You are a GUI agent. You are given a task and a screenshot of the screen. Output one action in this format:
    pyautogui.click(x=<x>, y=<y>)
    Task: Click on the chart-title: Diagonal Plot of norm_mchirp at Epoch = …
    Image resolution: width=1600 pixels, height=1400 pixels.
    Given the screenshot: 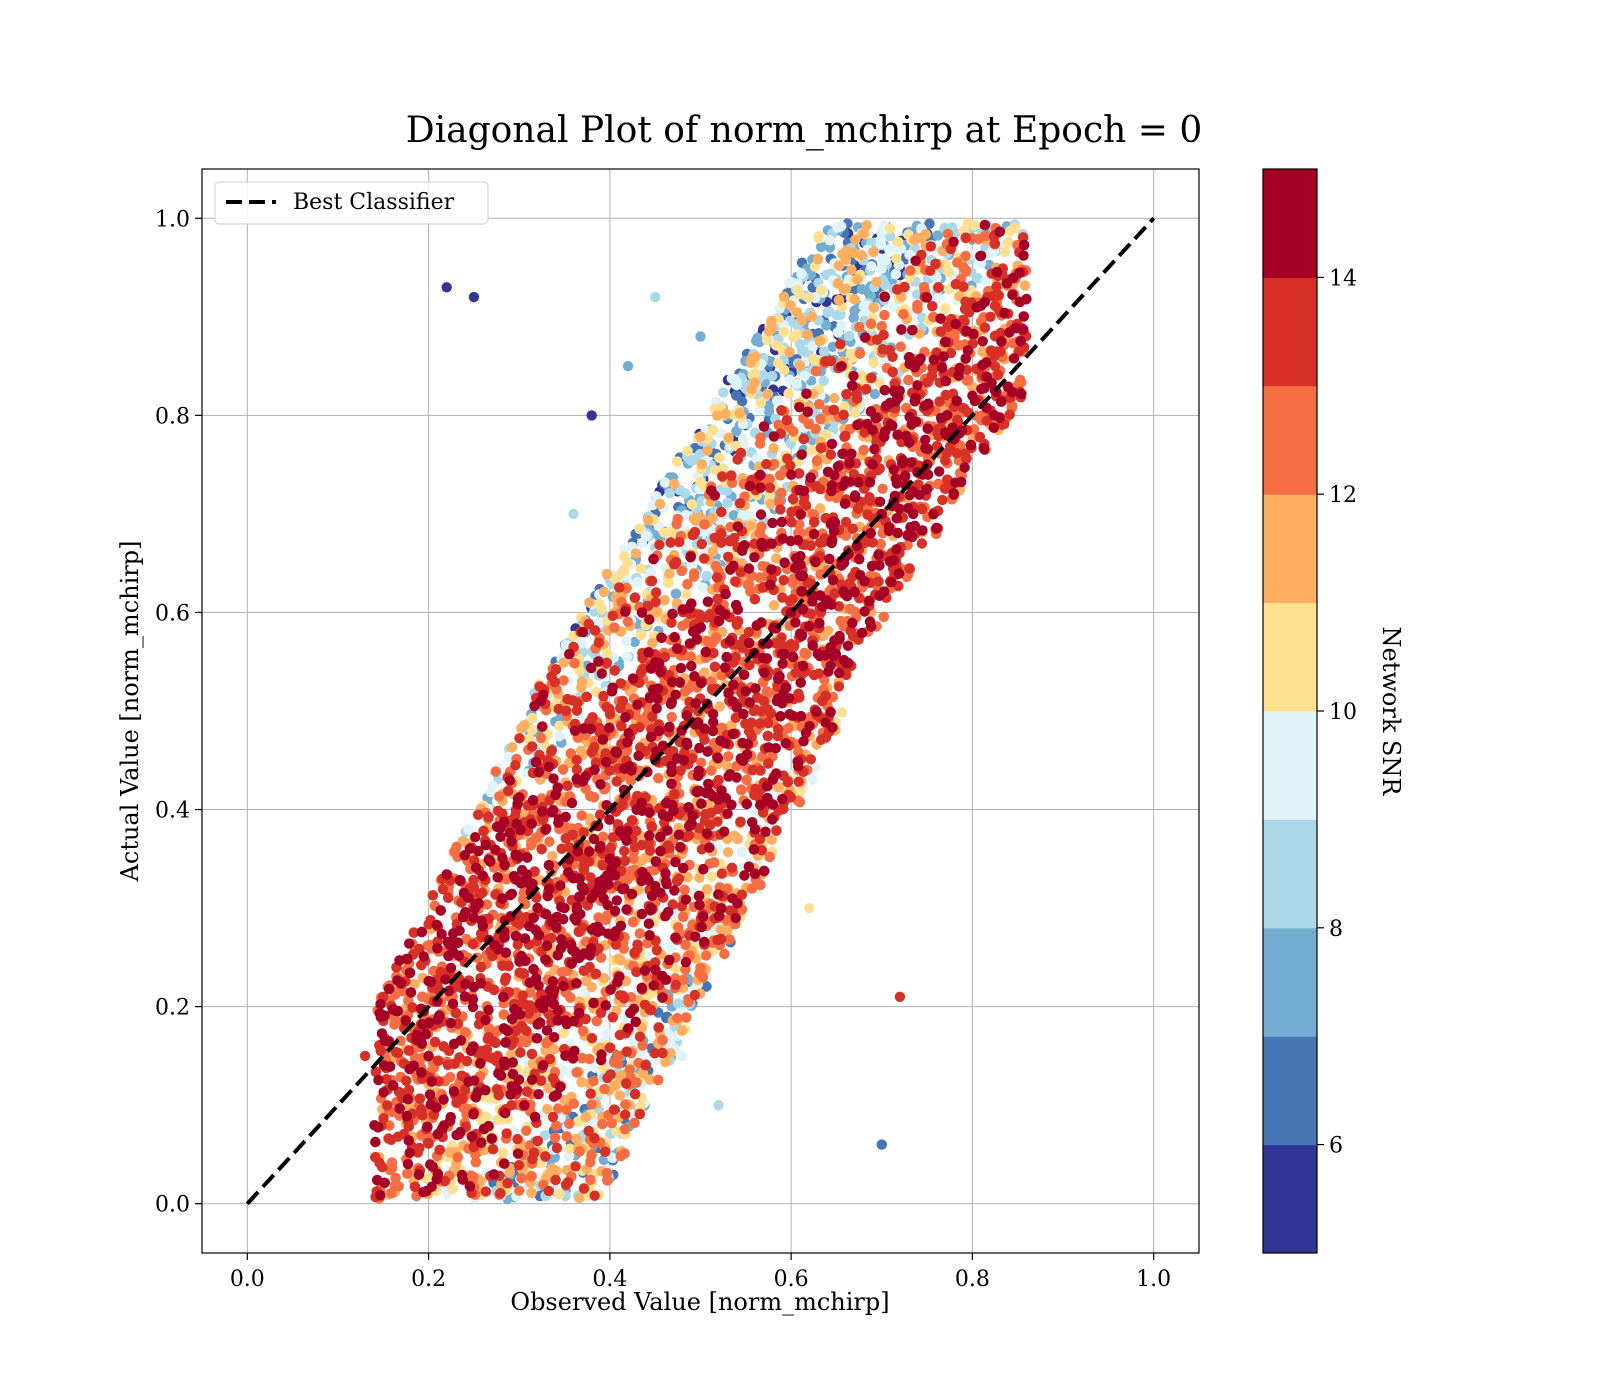 What is the action you would take?
    pyautogui.click(x=804, y=130)
    